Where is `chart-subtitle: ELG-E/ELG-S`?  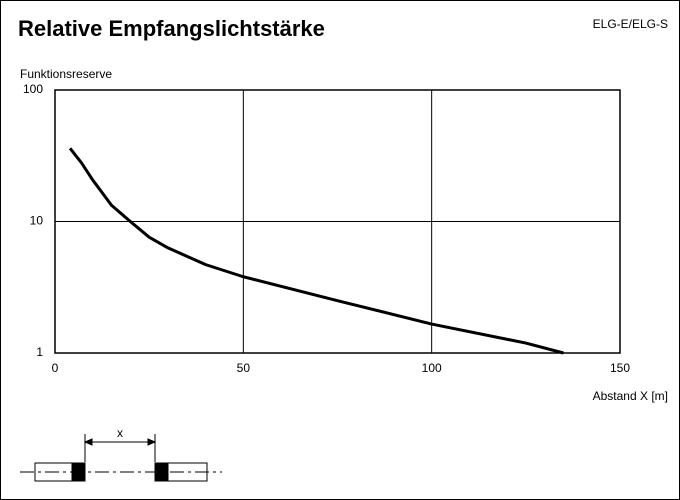 chart-subtitle: ELG-E/ELG-S is located at coordinates (630, 24).